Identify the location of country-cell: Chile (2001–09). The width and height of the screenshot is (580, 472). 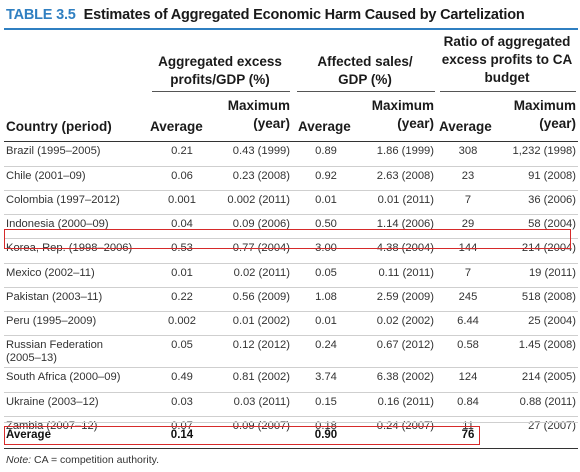
(81, 176).